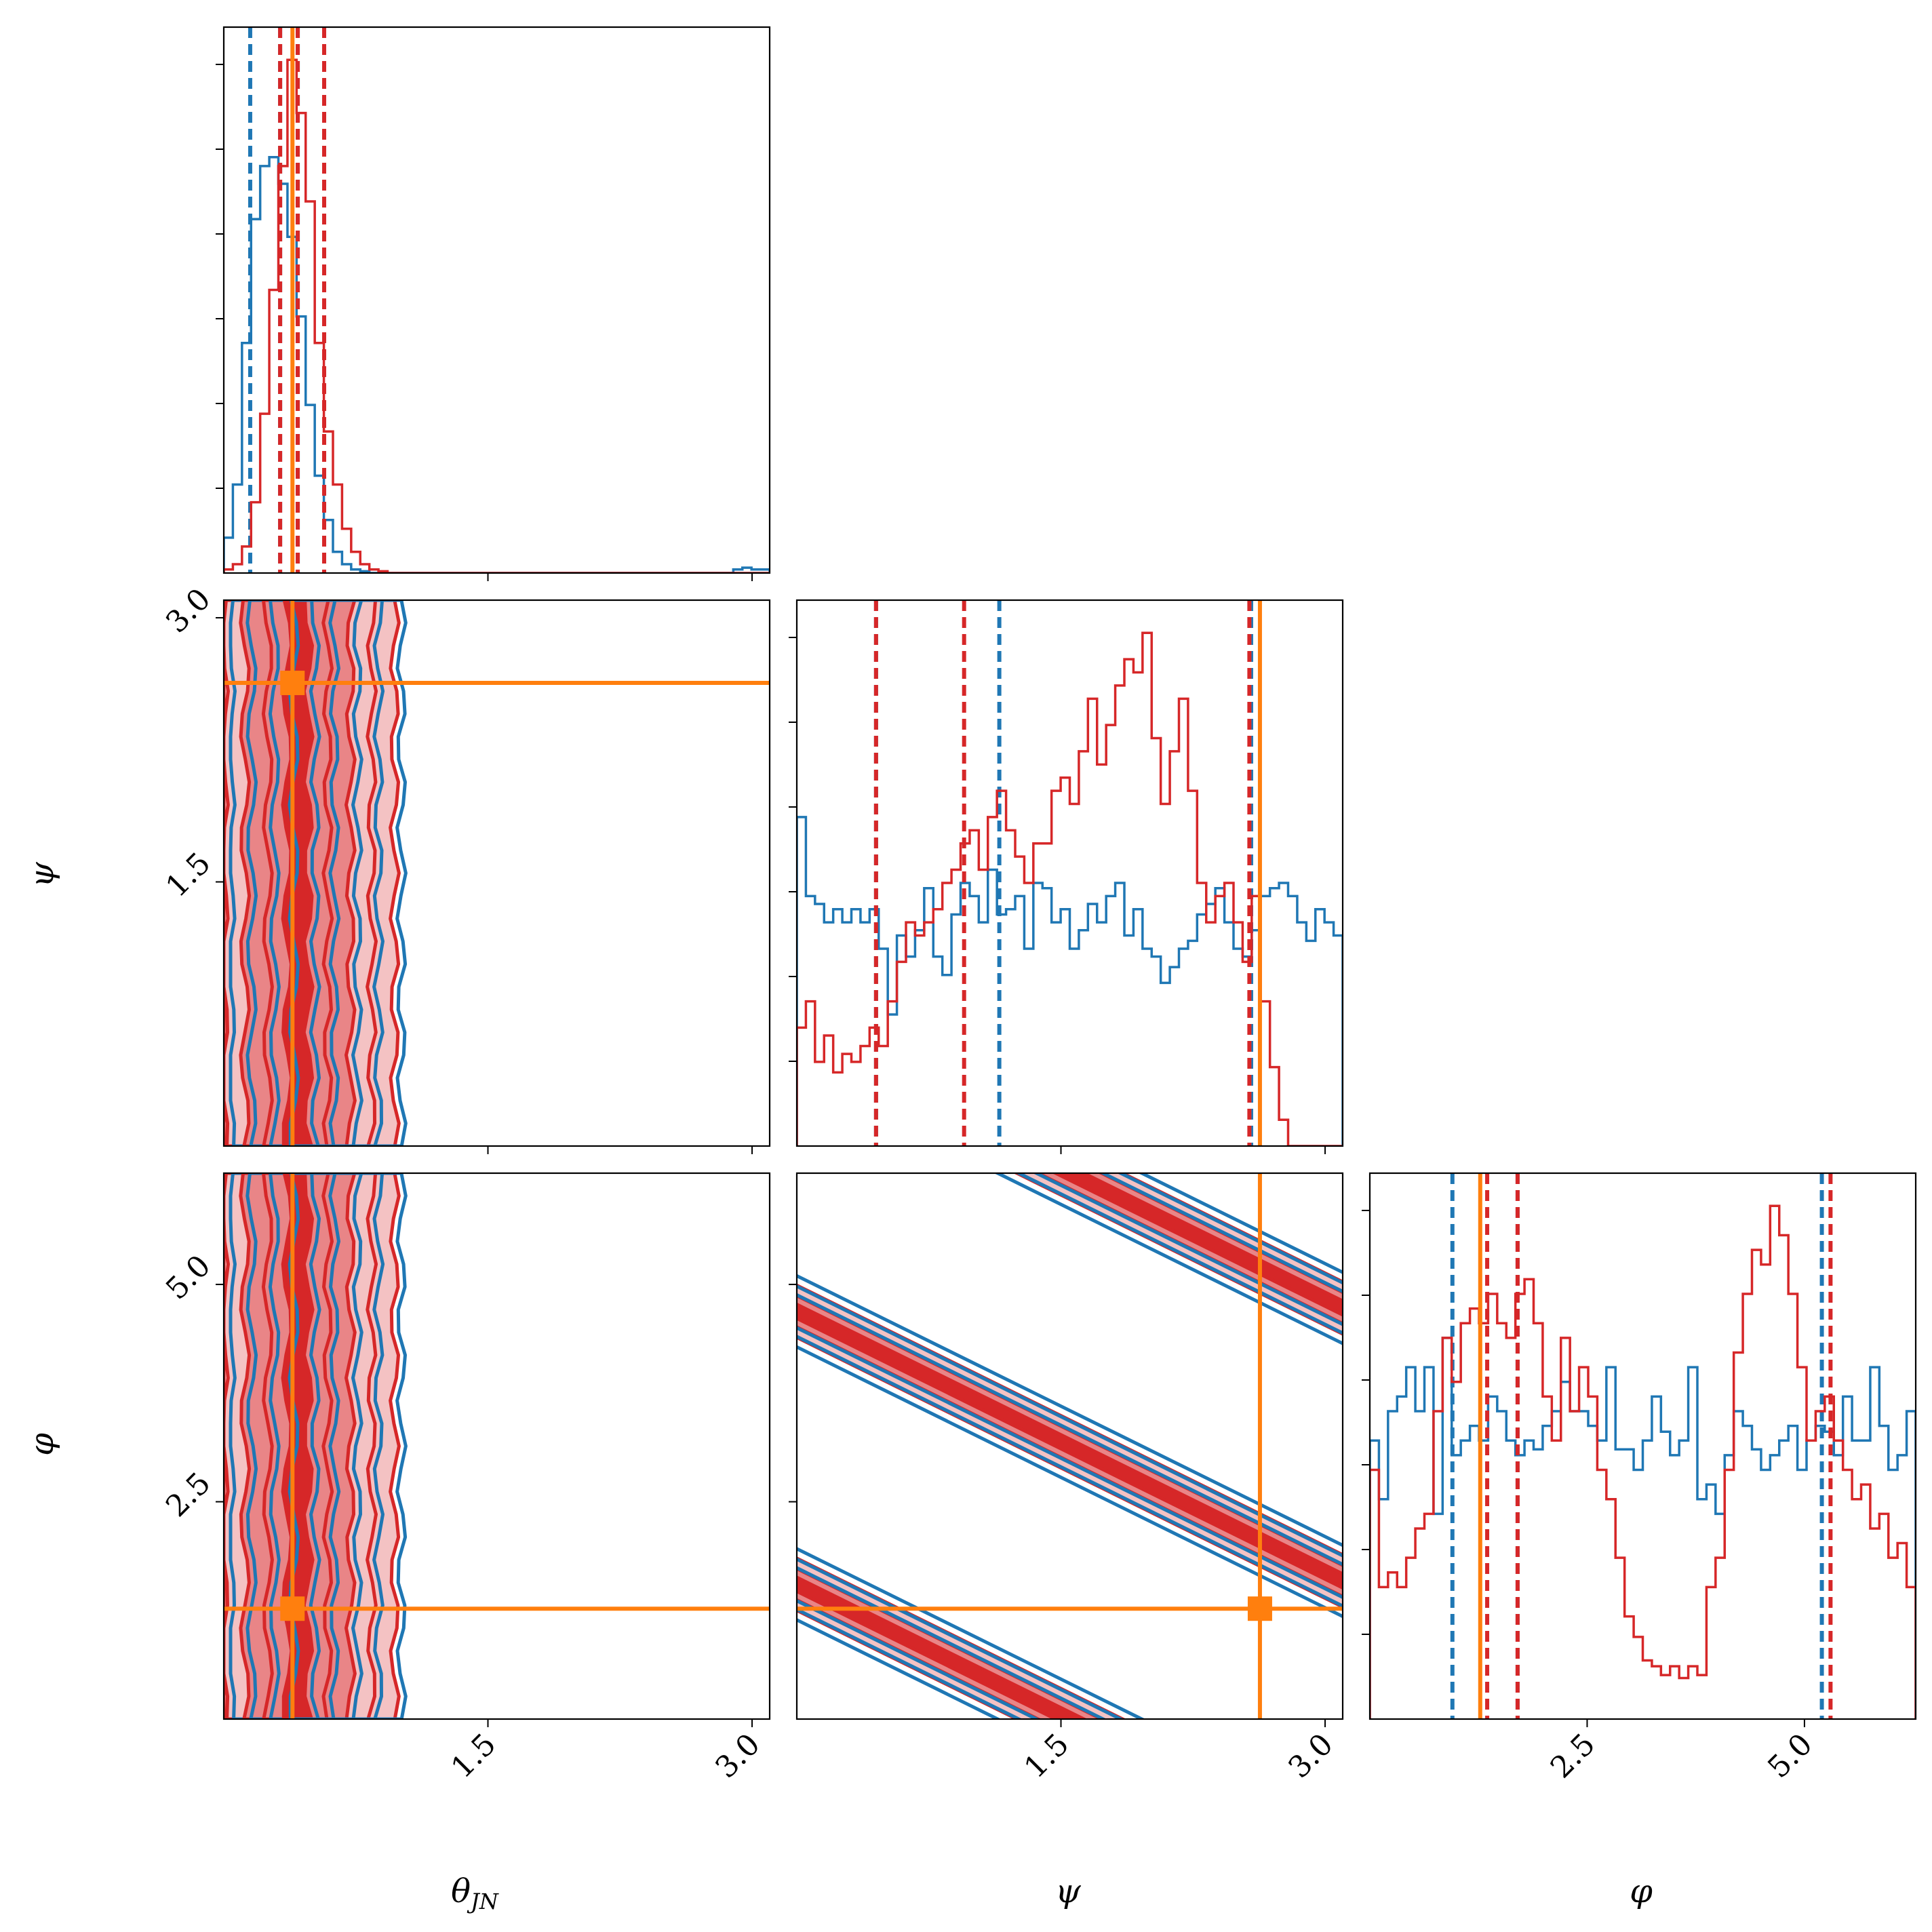 This screenshot has width=1932, height=1932. What do you see at coordinates (188, 1495) in the screenshot?
I see `y-tick-label: 2.5` at bounding box center [188, 1495].